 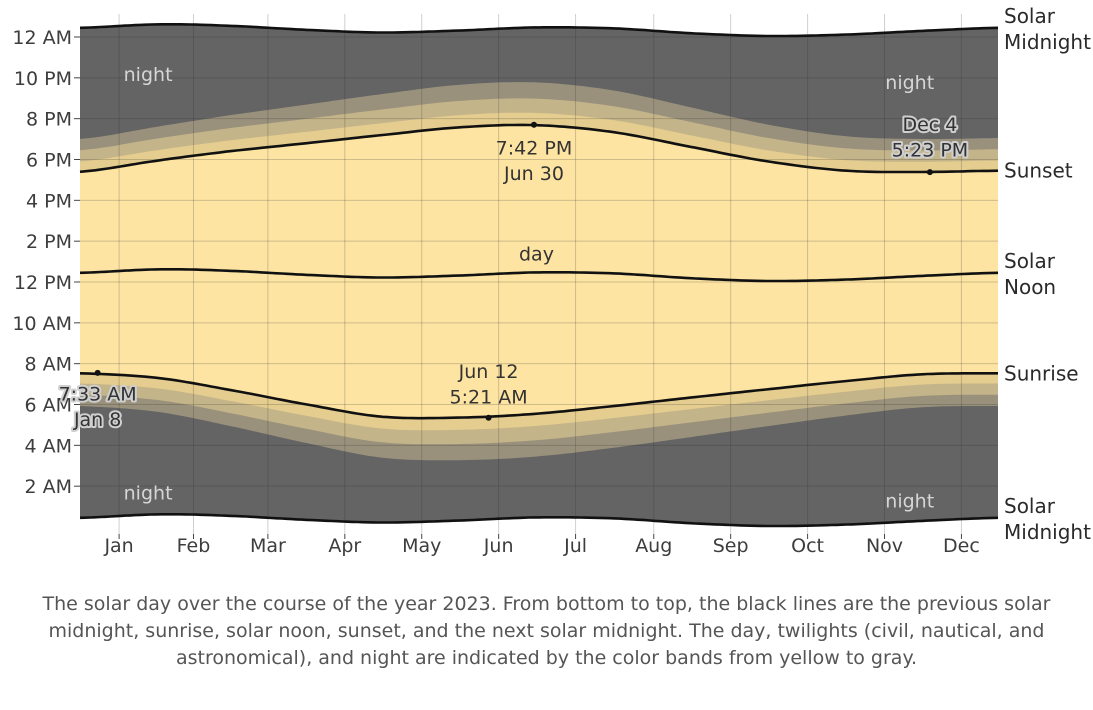 I want to click on x-tick-label-sep: Sep, so click(x=731, y=546).